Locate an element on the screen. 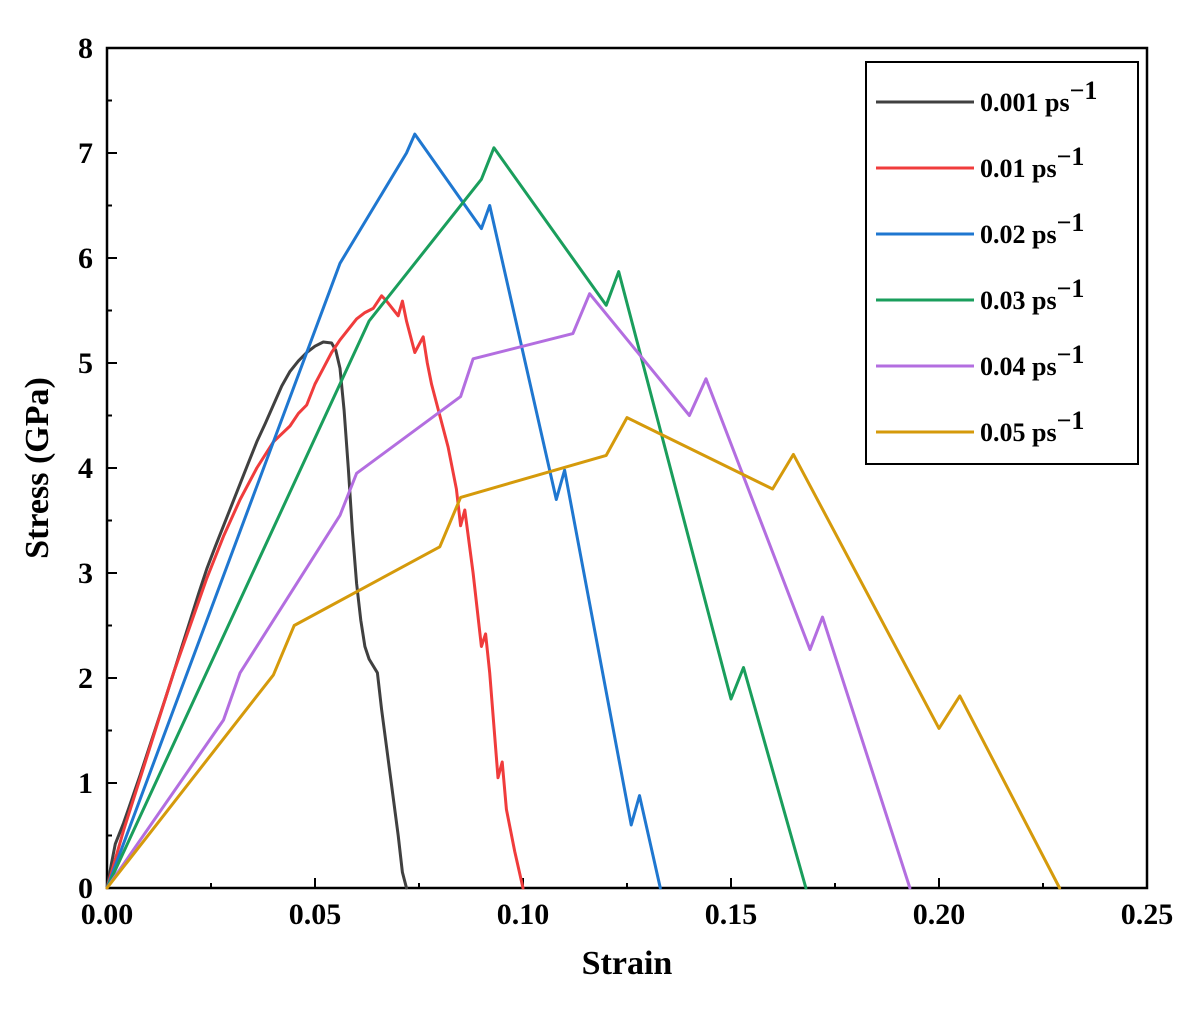 The height and width of the screenshot is (1015, 1204). legend-label: 0.001 ps−1 is located at coordinates (1038, 96).